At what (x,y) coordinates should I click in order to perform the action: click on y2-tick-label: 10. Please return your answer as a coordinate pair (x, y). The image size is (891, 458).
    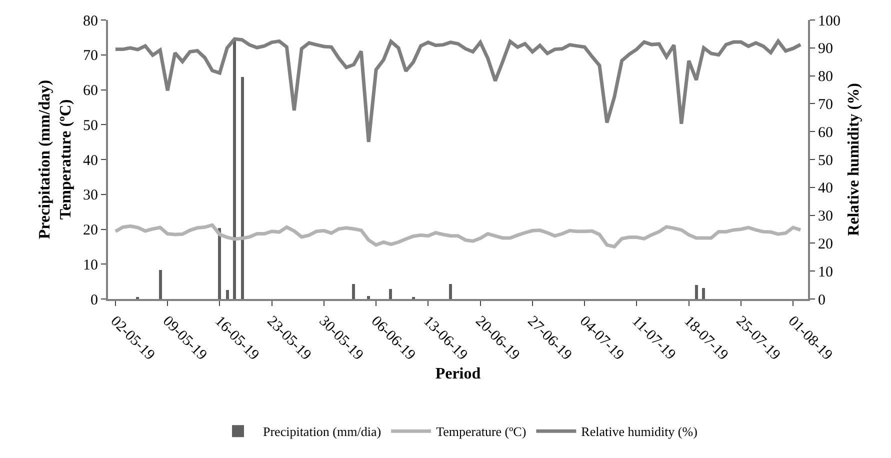
    Looking at the image, I should click on (825, 272).